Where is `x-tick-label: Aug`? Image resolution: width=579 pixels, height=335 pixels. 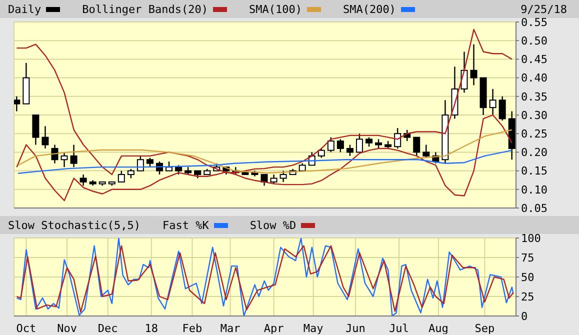
x-tick-label: Aug is located at coordinates (438, 328).